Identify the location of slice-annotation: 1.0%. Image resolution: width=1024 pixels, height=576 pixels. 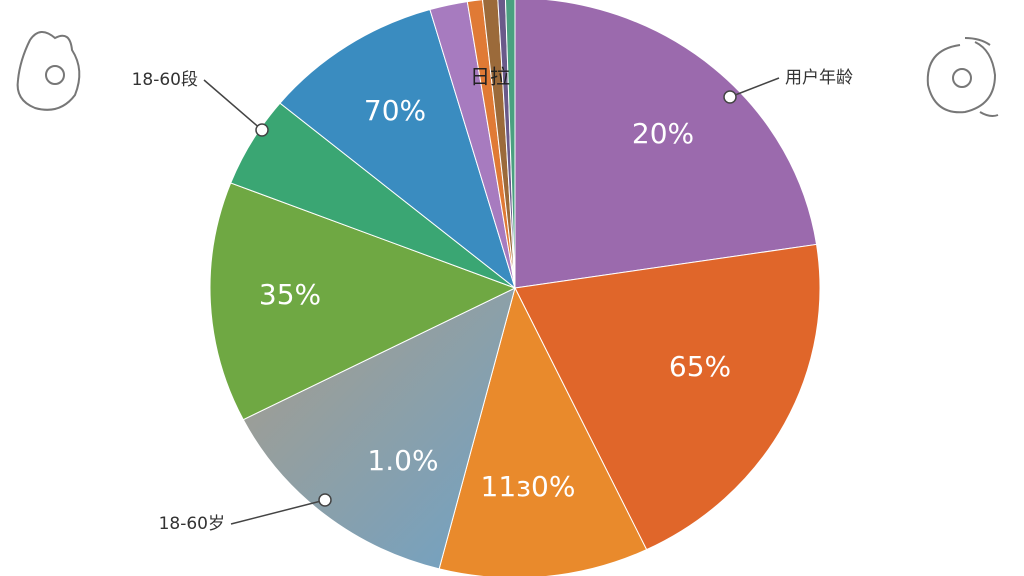
(402, 460).